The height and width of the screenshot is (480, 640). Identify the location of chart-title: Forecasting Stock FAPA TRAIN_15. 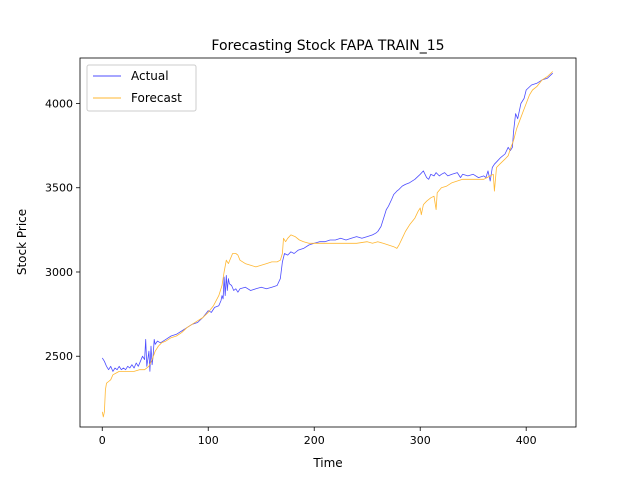
(327, 46).